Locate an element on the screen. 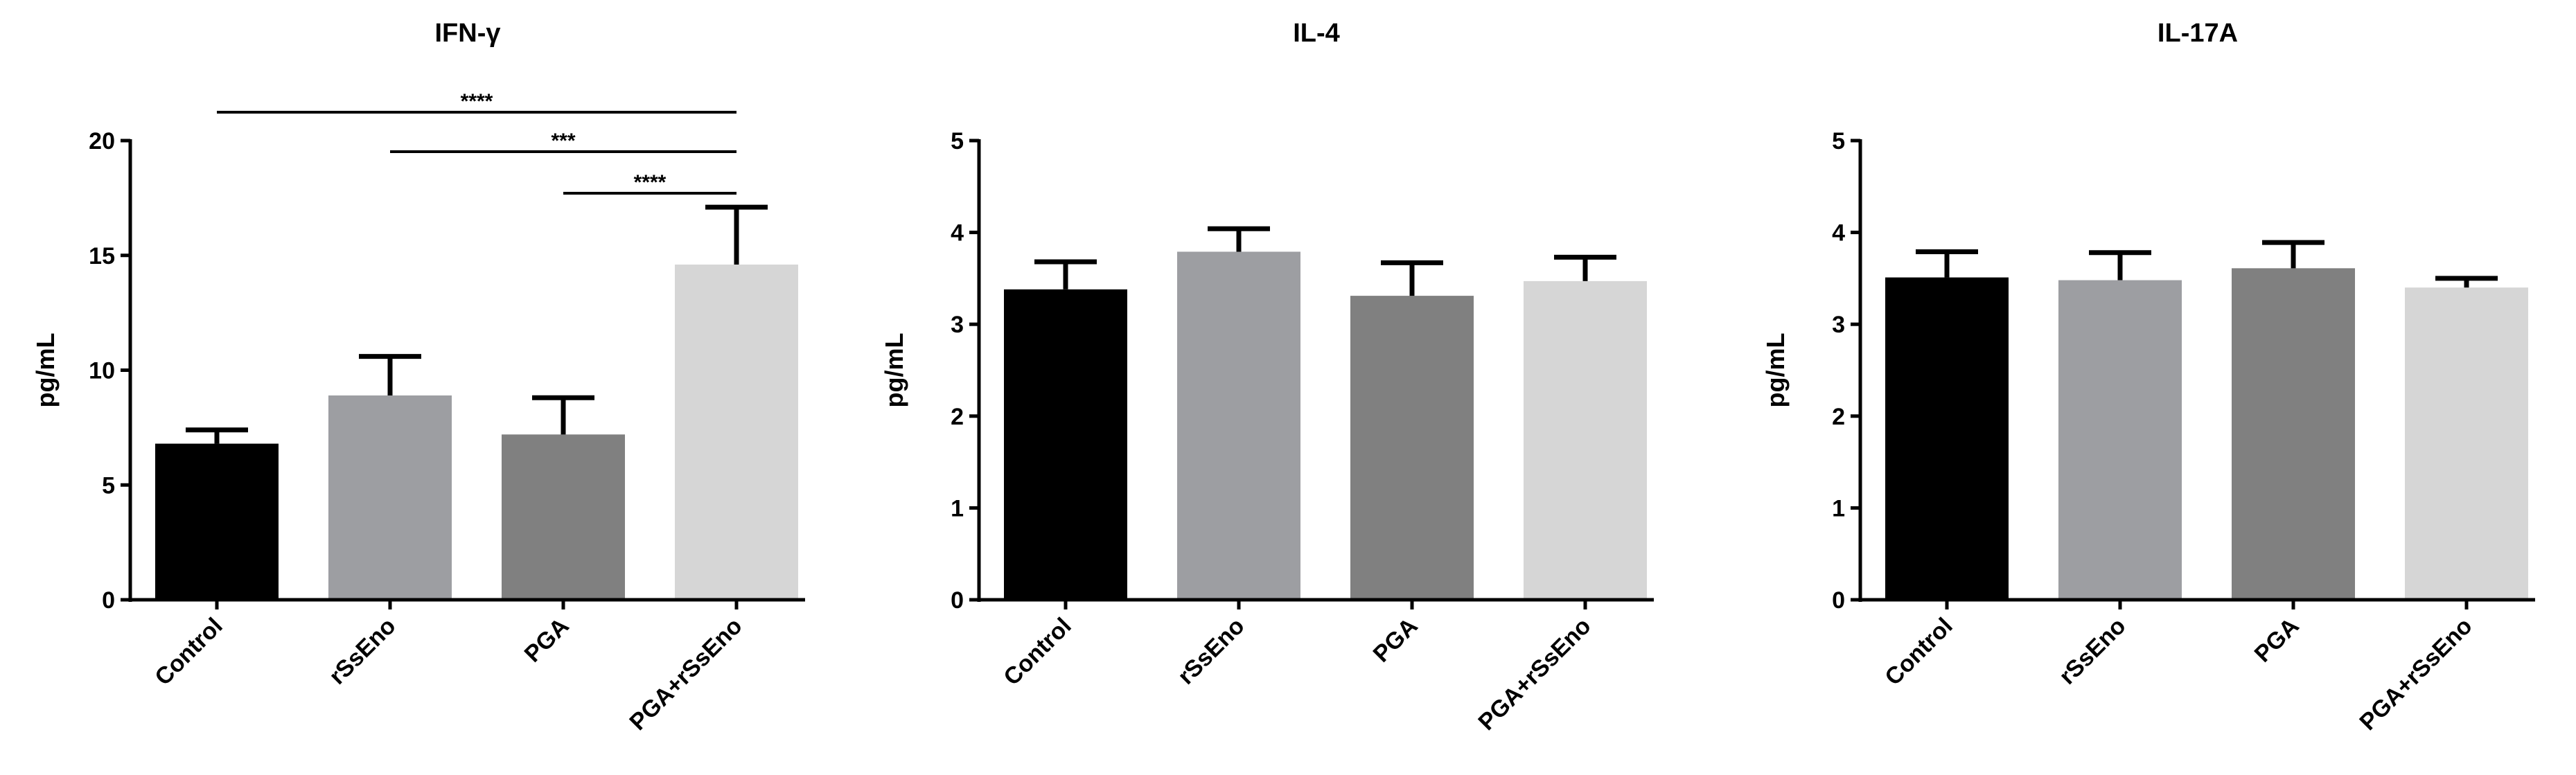 Image resolution: width=2576 pixels, height=775 pixels. y-tick-label: 20 is located at coordinates (102, 141).